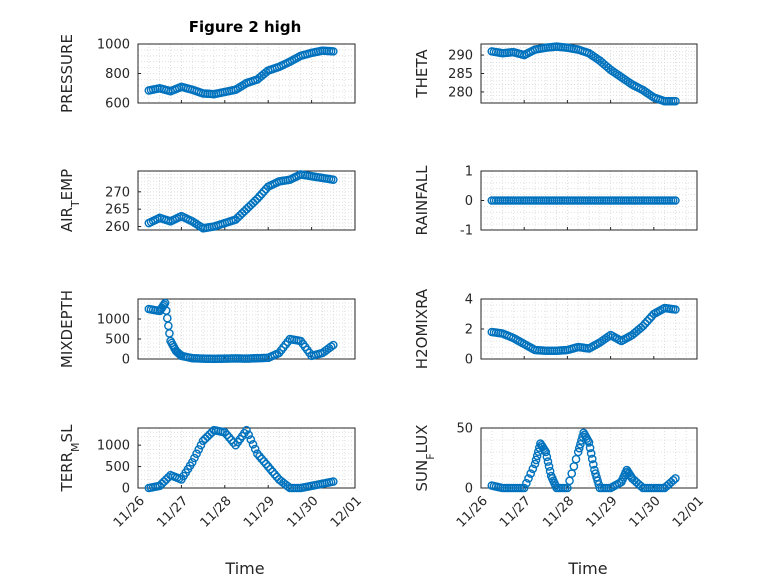 The height and width of the screenshot is (583, 778). What do you see at coordinates (460, 74) in the screenshot?
I see `y-tick-label: 285` at bounding box center [460, 74].